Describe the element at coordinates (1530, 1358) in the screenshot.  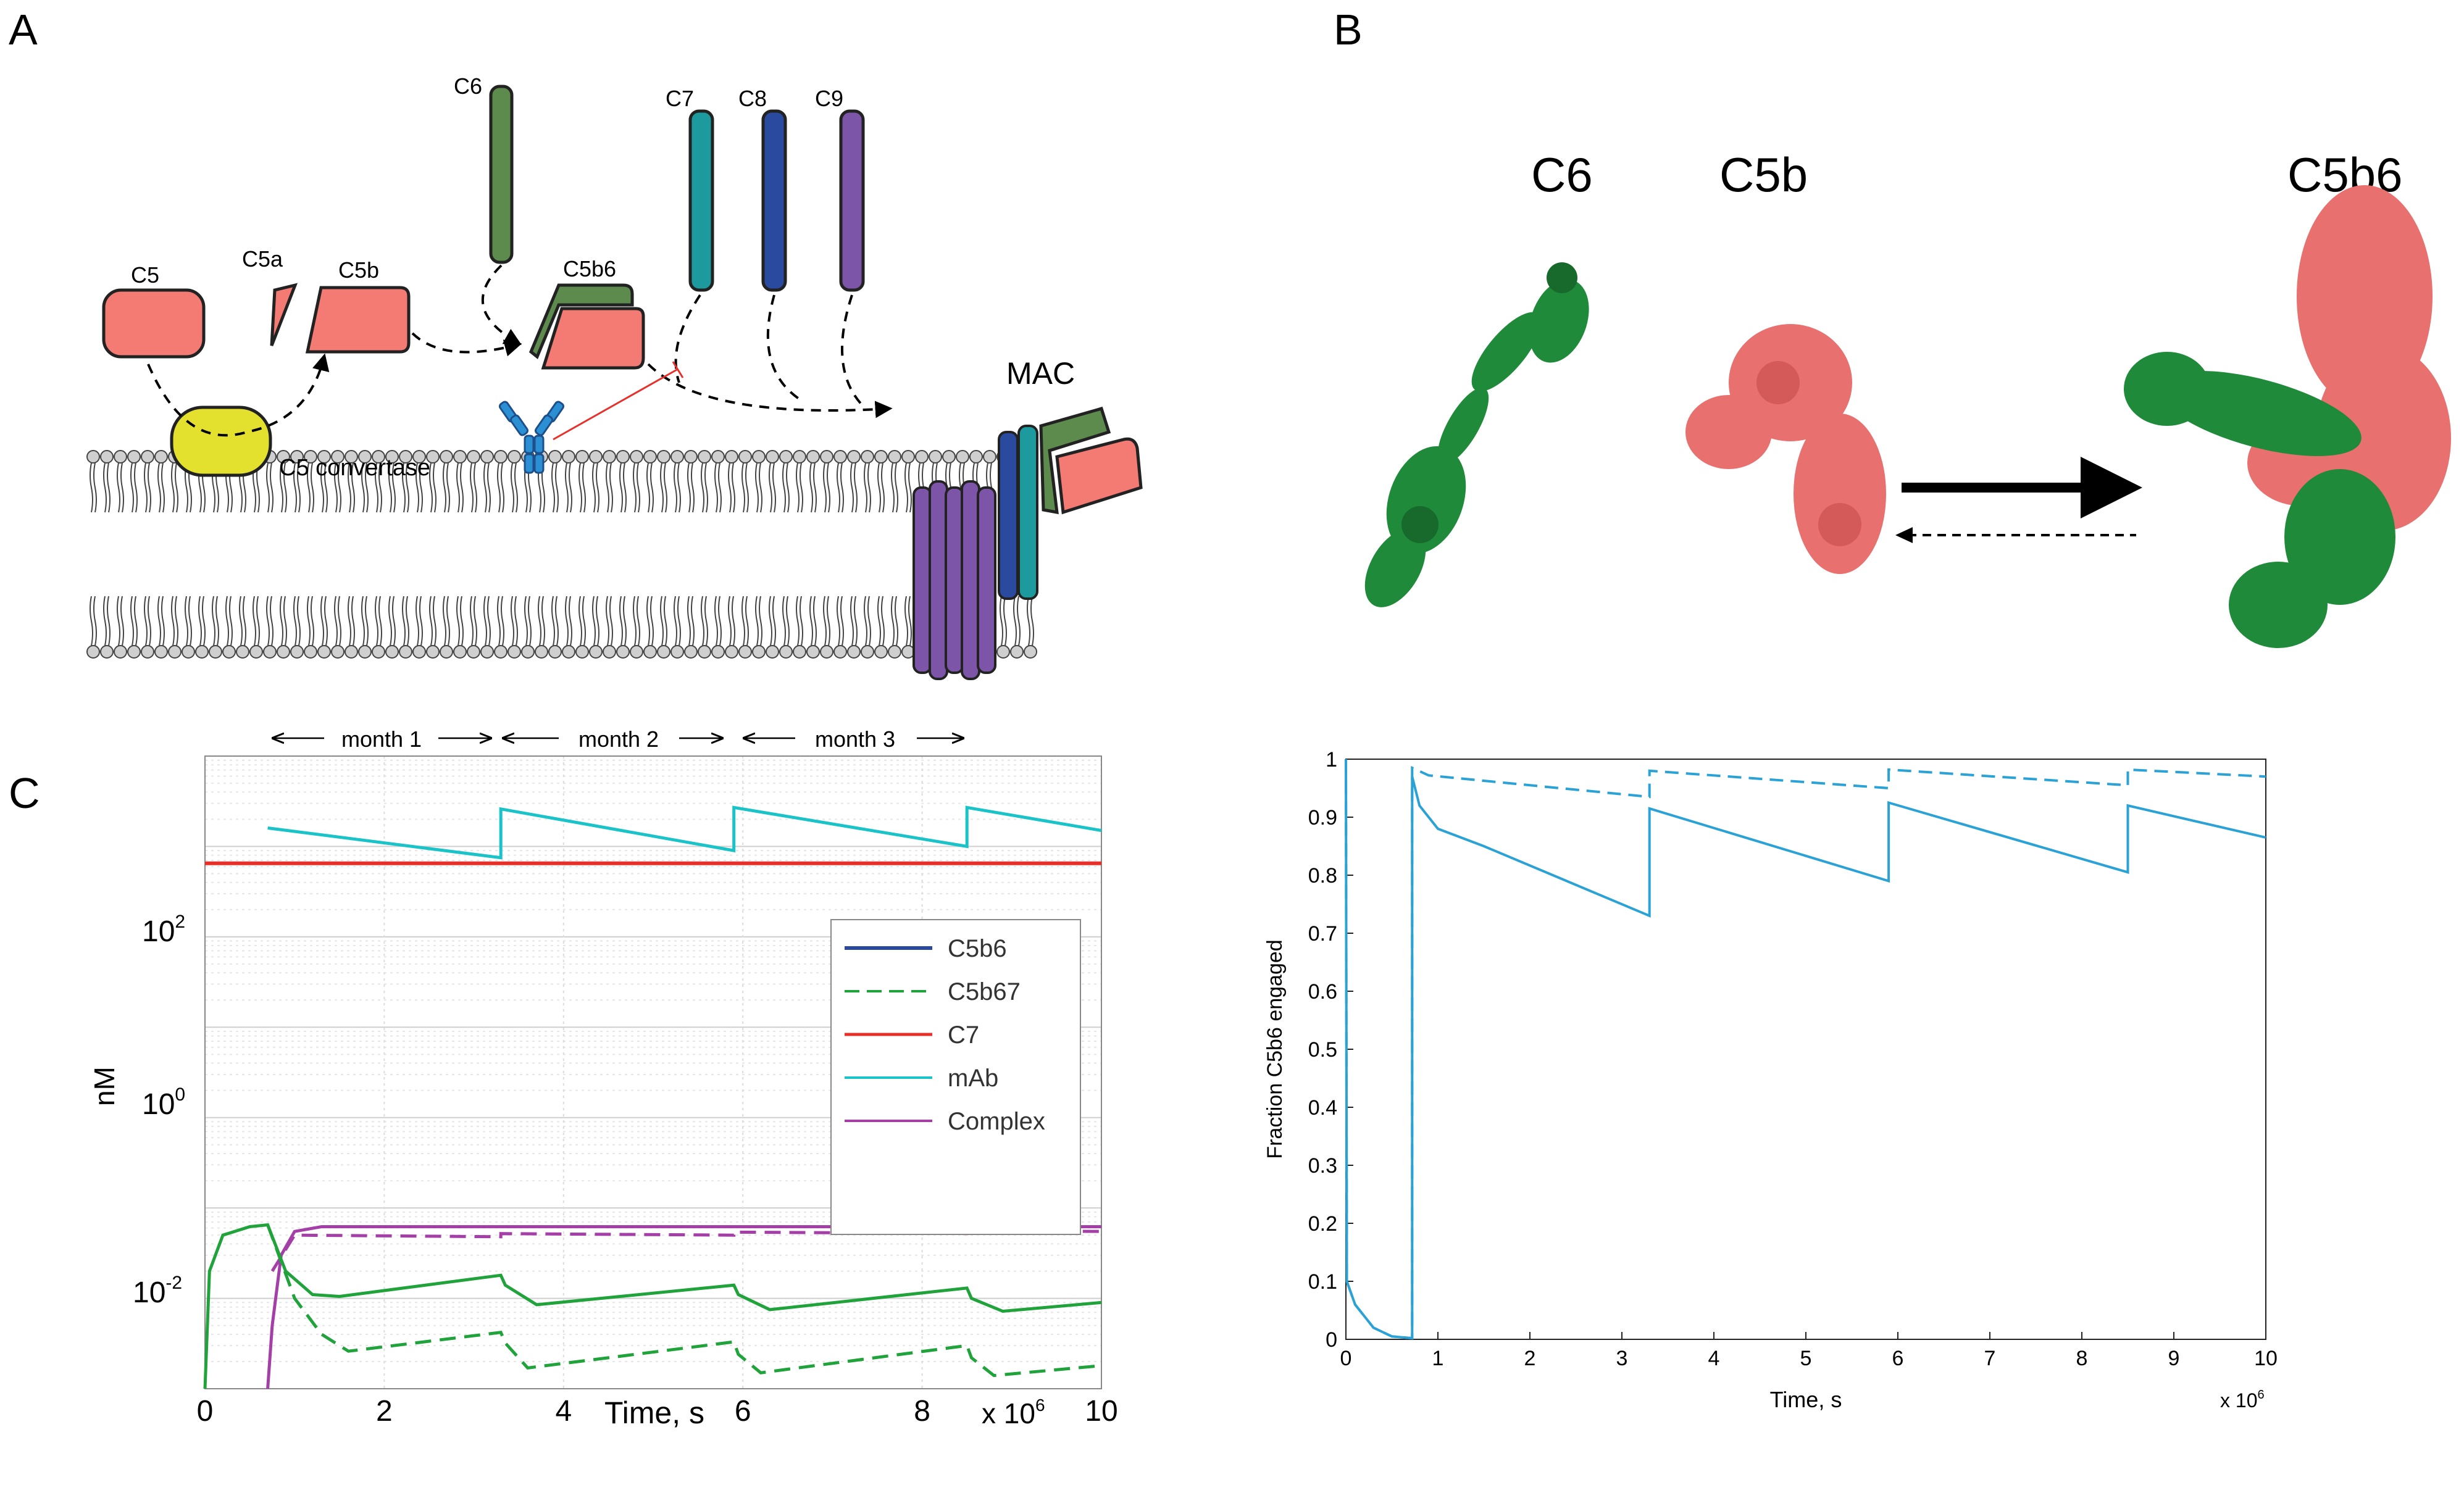
I see `right-xtick-label: 2` at that location.